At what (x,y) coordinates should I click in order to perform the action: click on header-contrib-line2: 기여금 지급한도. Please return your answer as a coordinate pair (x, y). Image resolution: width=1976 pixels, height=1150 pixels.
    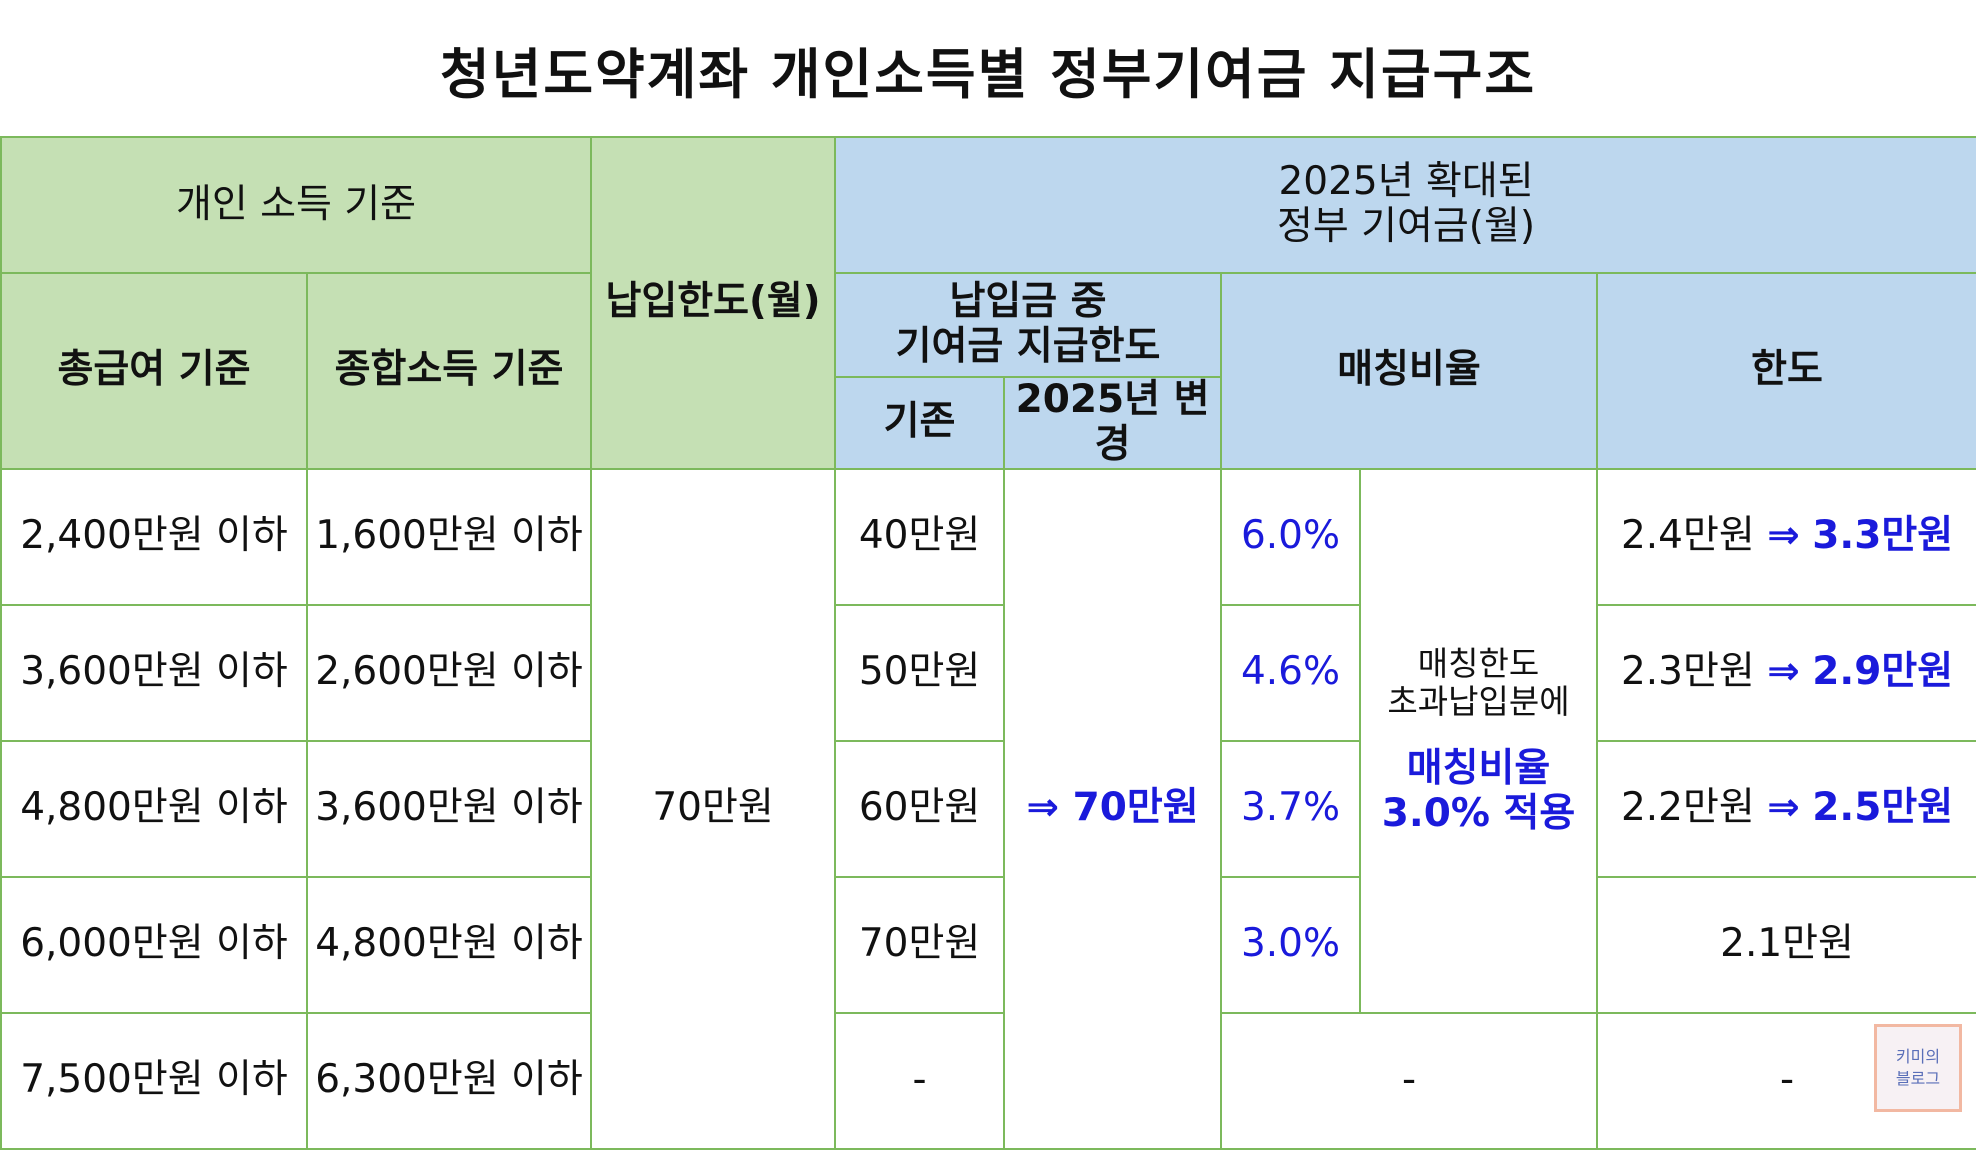
    Looking at the image, I should click on (1028, 346).